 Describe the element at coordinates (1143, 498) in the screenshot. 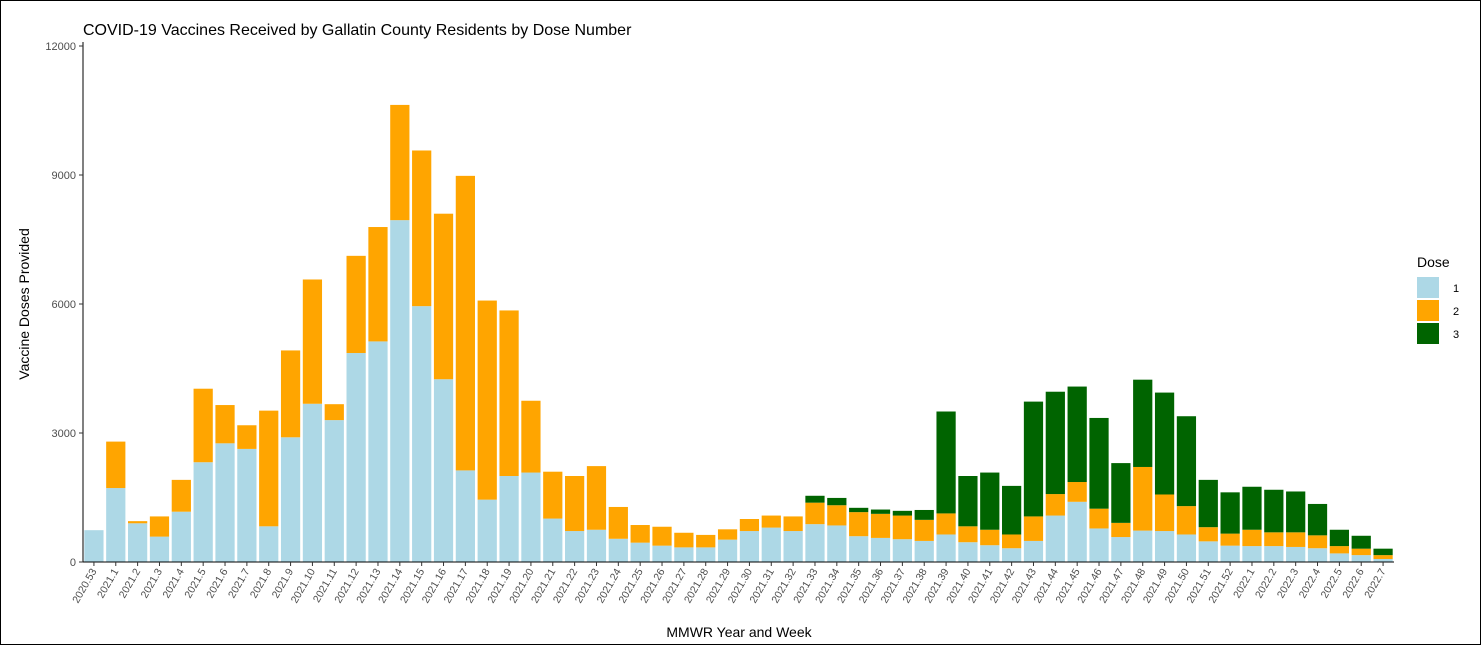

I see `bar-2021.48-dose-2` at that location.